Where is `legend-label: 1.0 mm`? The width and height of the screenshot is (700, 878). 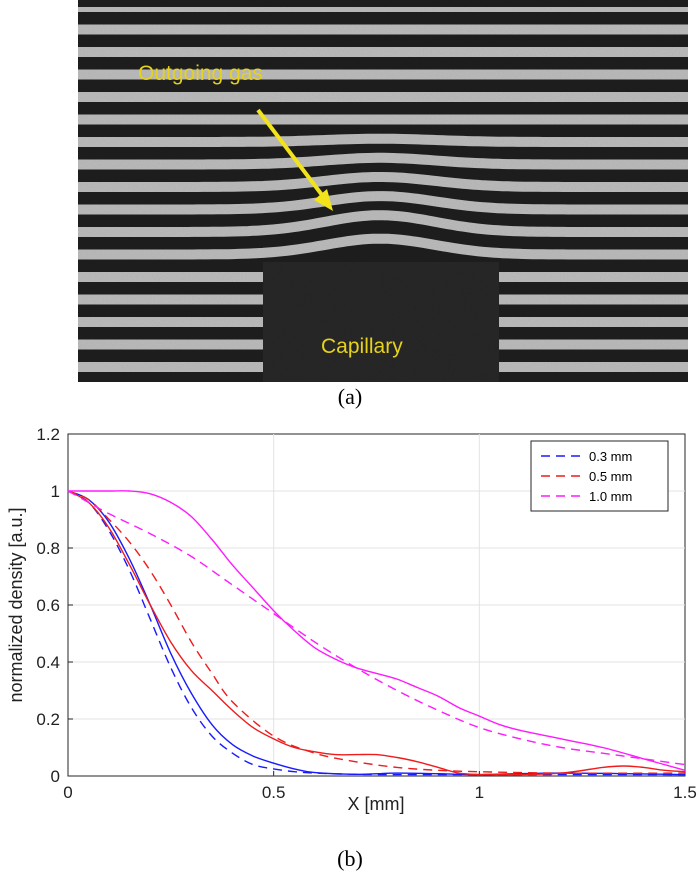 legend-label: 1.0 mm is located at coordinates (610, 496).